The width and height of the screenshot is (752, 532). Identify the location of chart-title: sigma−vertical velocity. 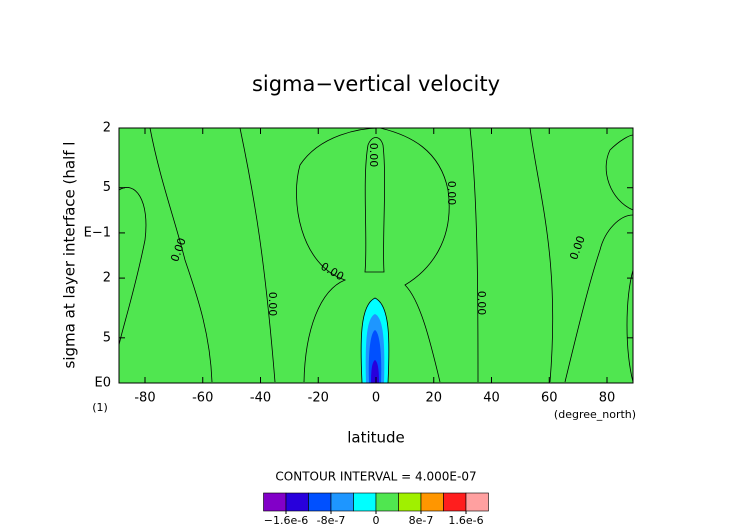
(376, 84).